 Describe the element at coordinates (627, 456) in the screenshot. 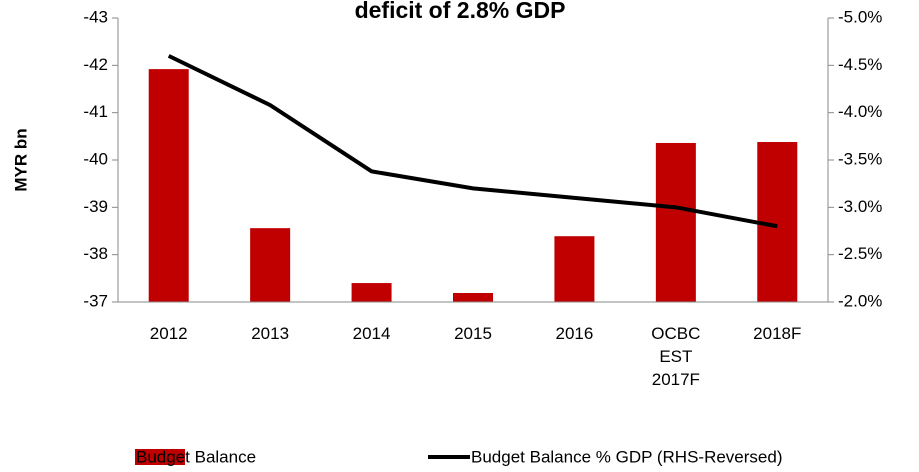

I see `legend-label: Budget Balance % GDP (RHS-Reversed)` at that location.